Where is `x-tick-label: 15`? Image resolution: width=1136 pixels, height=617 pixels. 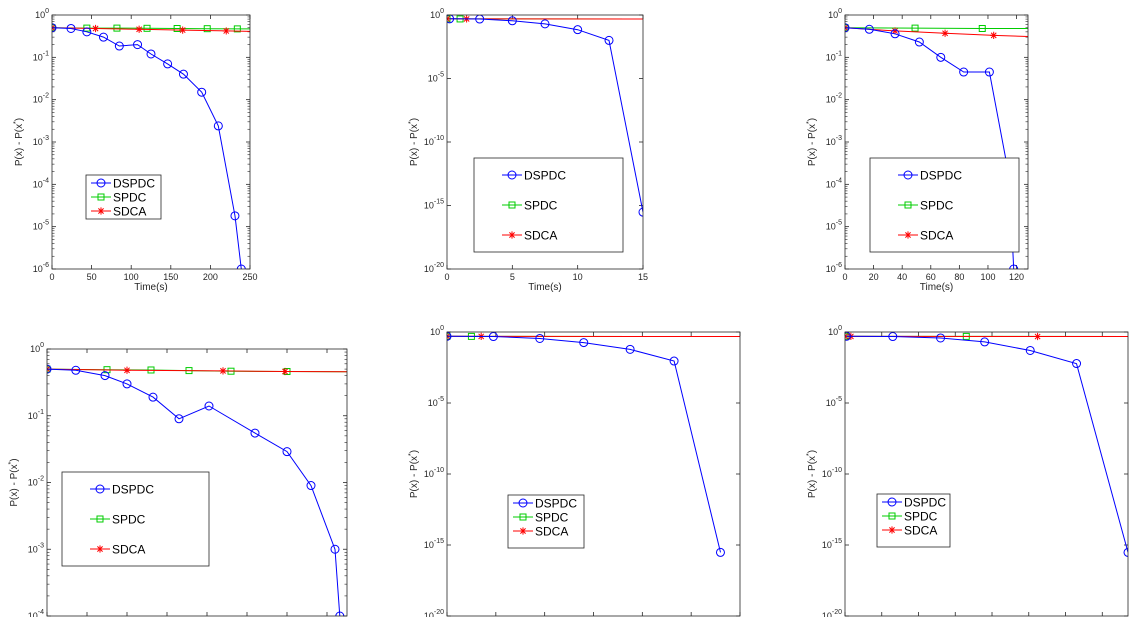
x-tick-label: 15 is located at coordinates (643, 277).